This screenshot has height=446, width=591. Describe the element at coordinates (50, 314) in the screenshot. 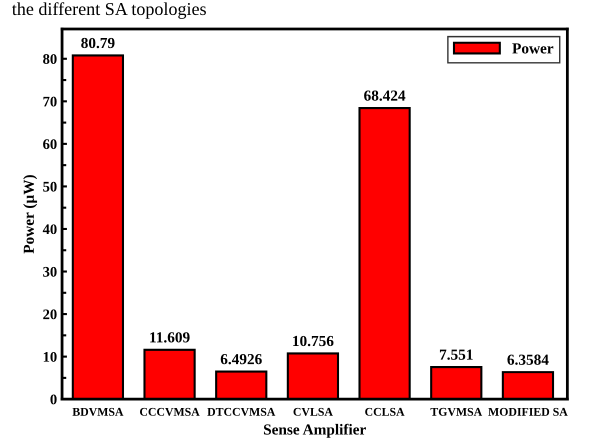

I see `y-tick-label: 20` at that location.